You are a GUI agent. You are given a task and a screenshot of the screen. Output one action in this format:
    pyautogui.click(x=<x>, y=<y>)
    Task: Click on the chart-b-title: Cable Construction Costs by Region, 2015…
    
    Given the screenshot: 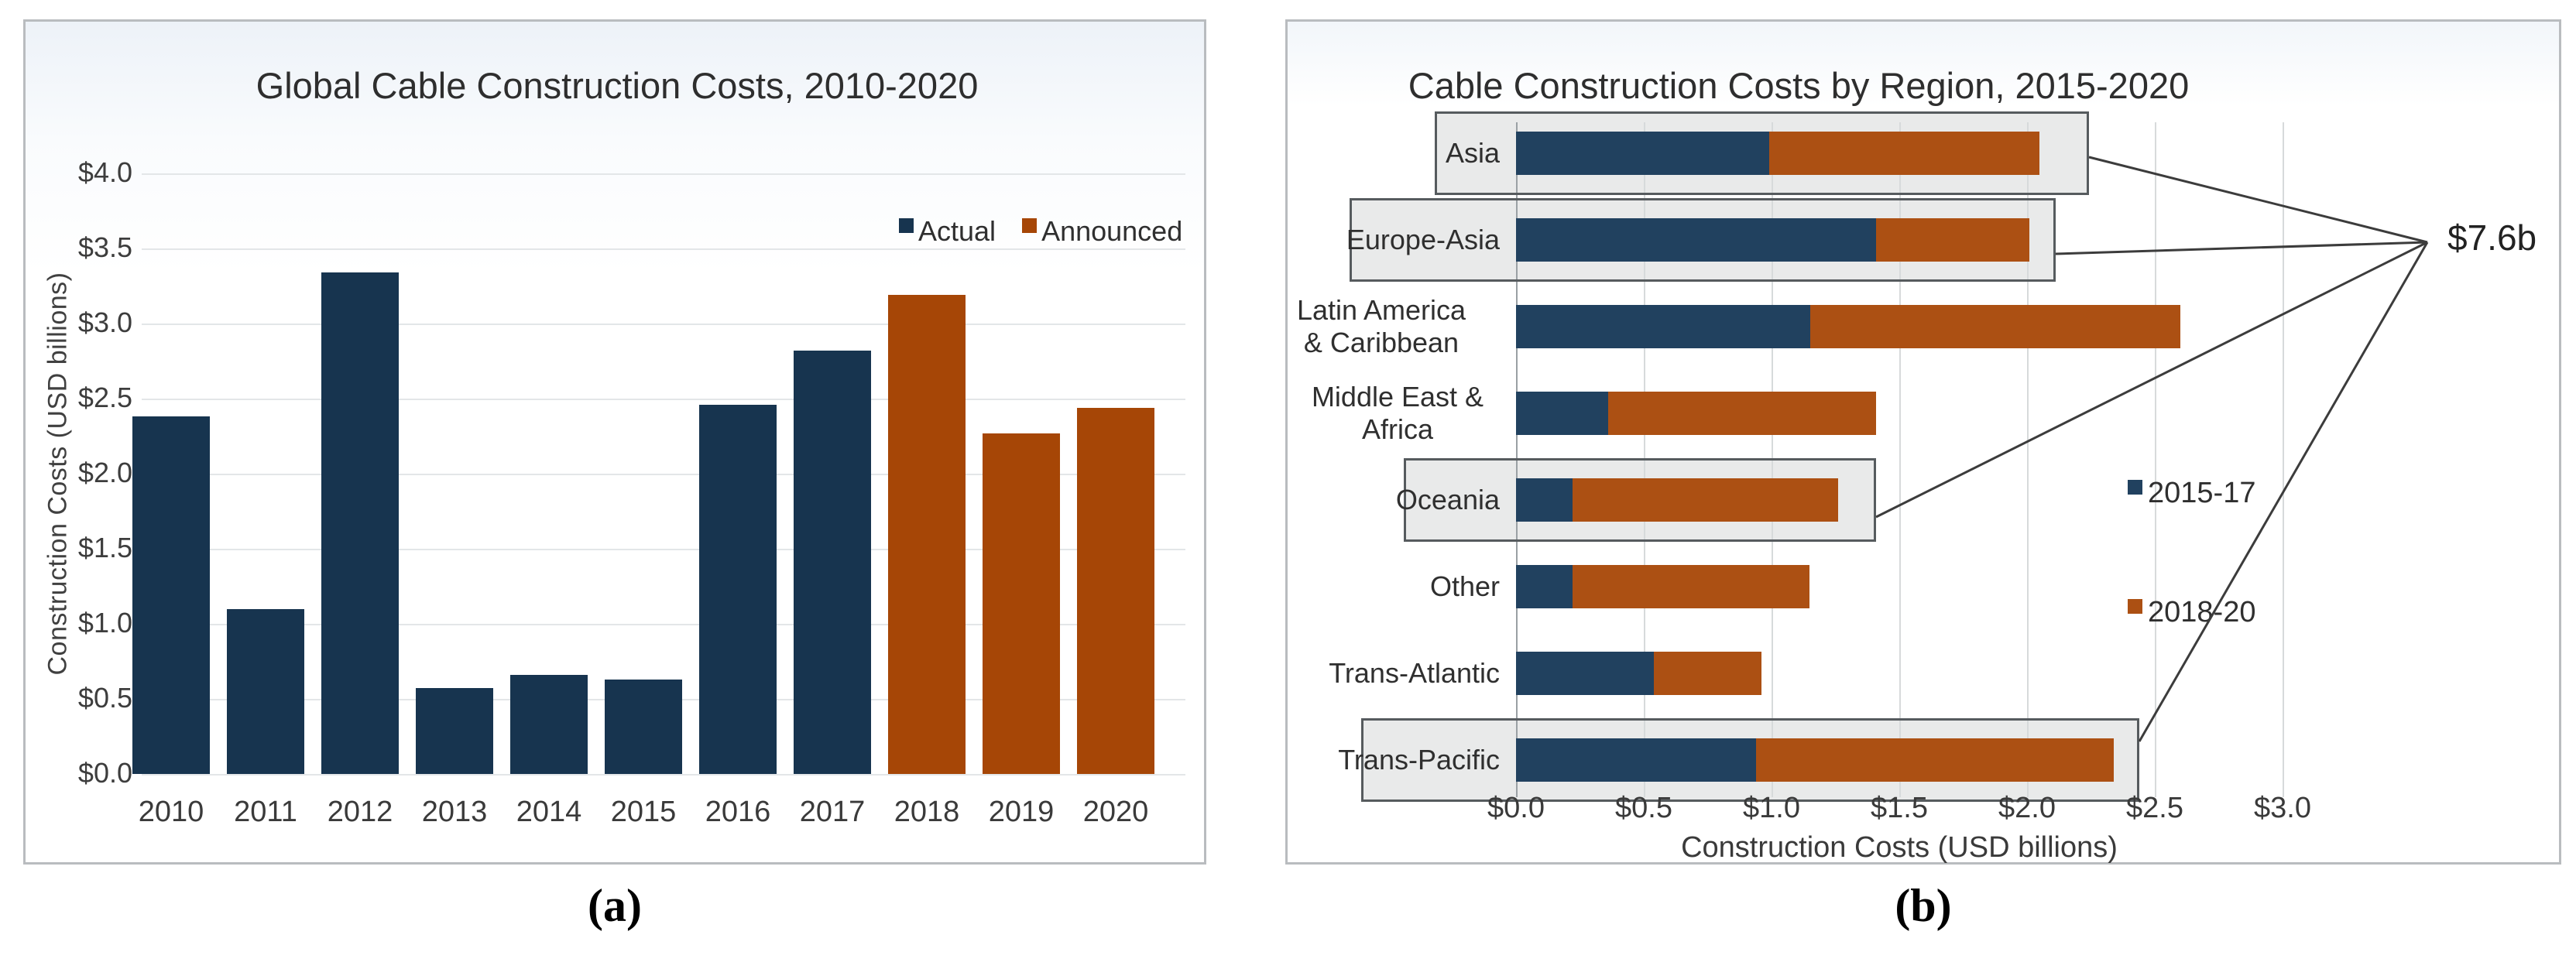 What is the action you would take?
    pyautogui.click(x=1799, y=85)
    